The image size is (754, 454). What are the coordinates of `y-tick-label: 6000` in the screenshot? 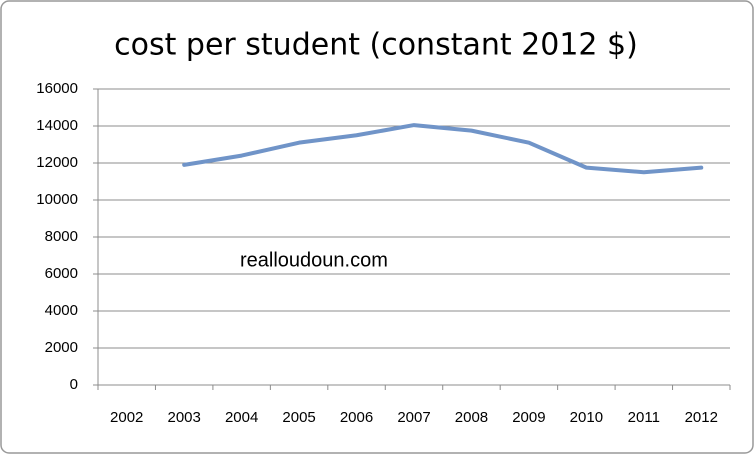 It's located at (61, 273).